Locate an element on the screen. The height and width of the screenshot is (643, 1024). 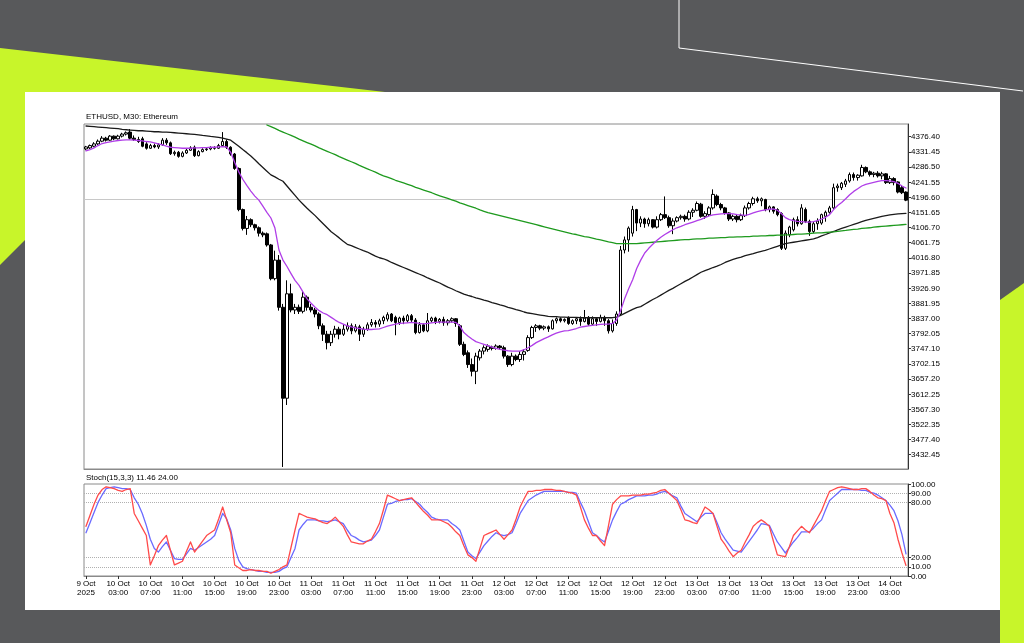
y-tick-label: 0.00 is located at coordinates (919, 576).